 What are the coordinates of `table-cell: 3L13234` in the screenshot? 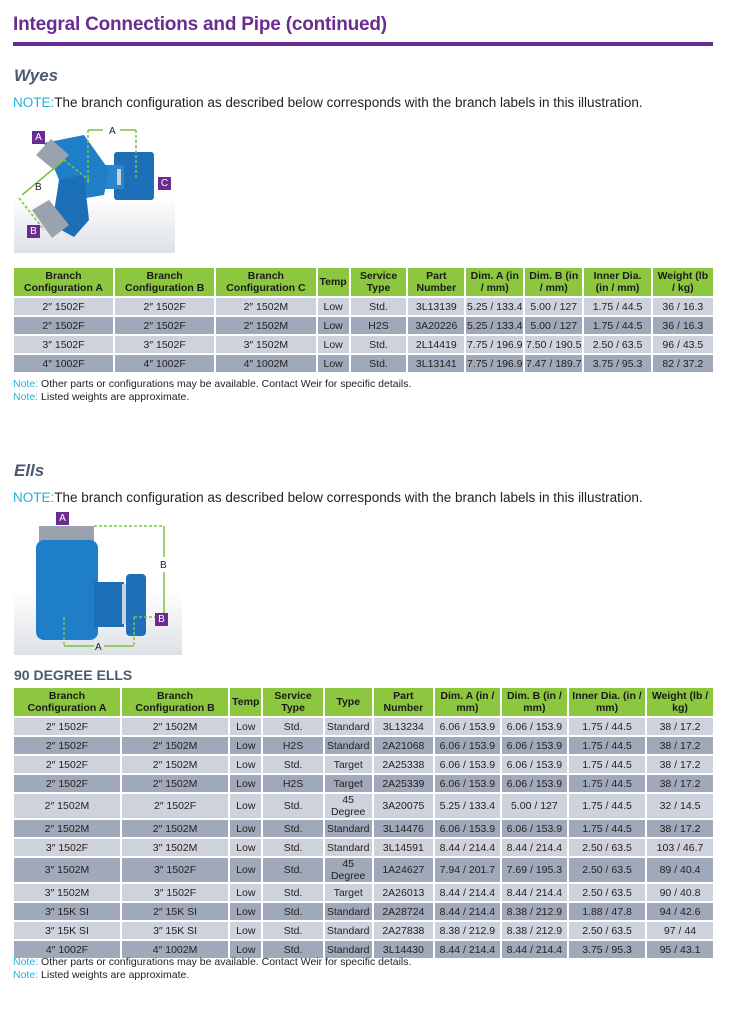 It's located at (403, 726).